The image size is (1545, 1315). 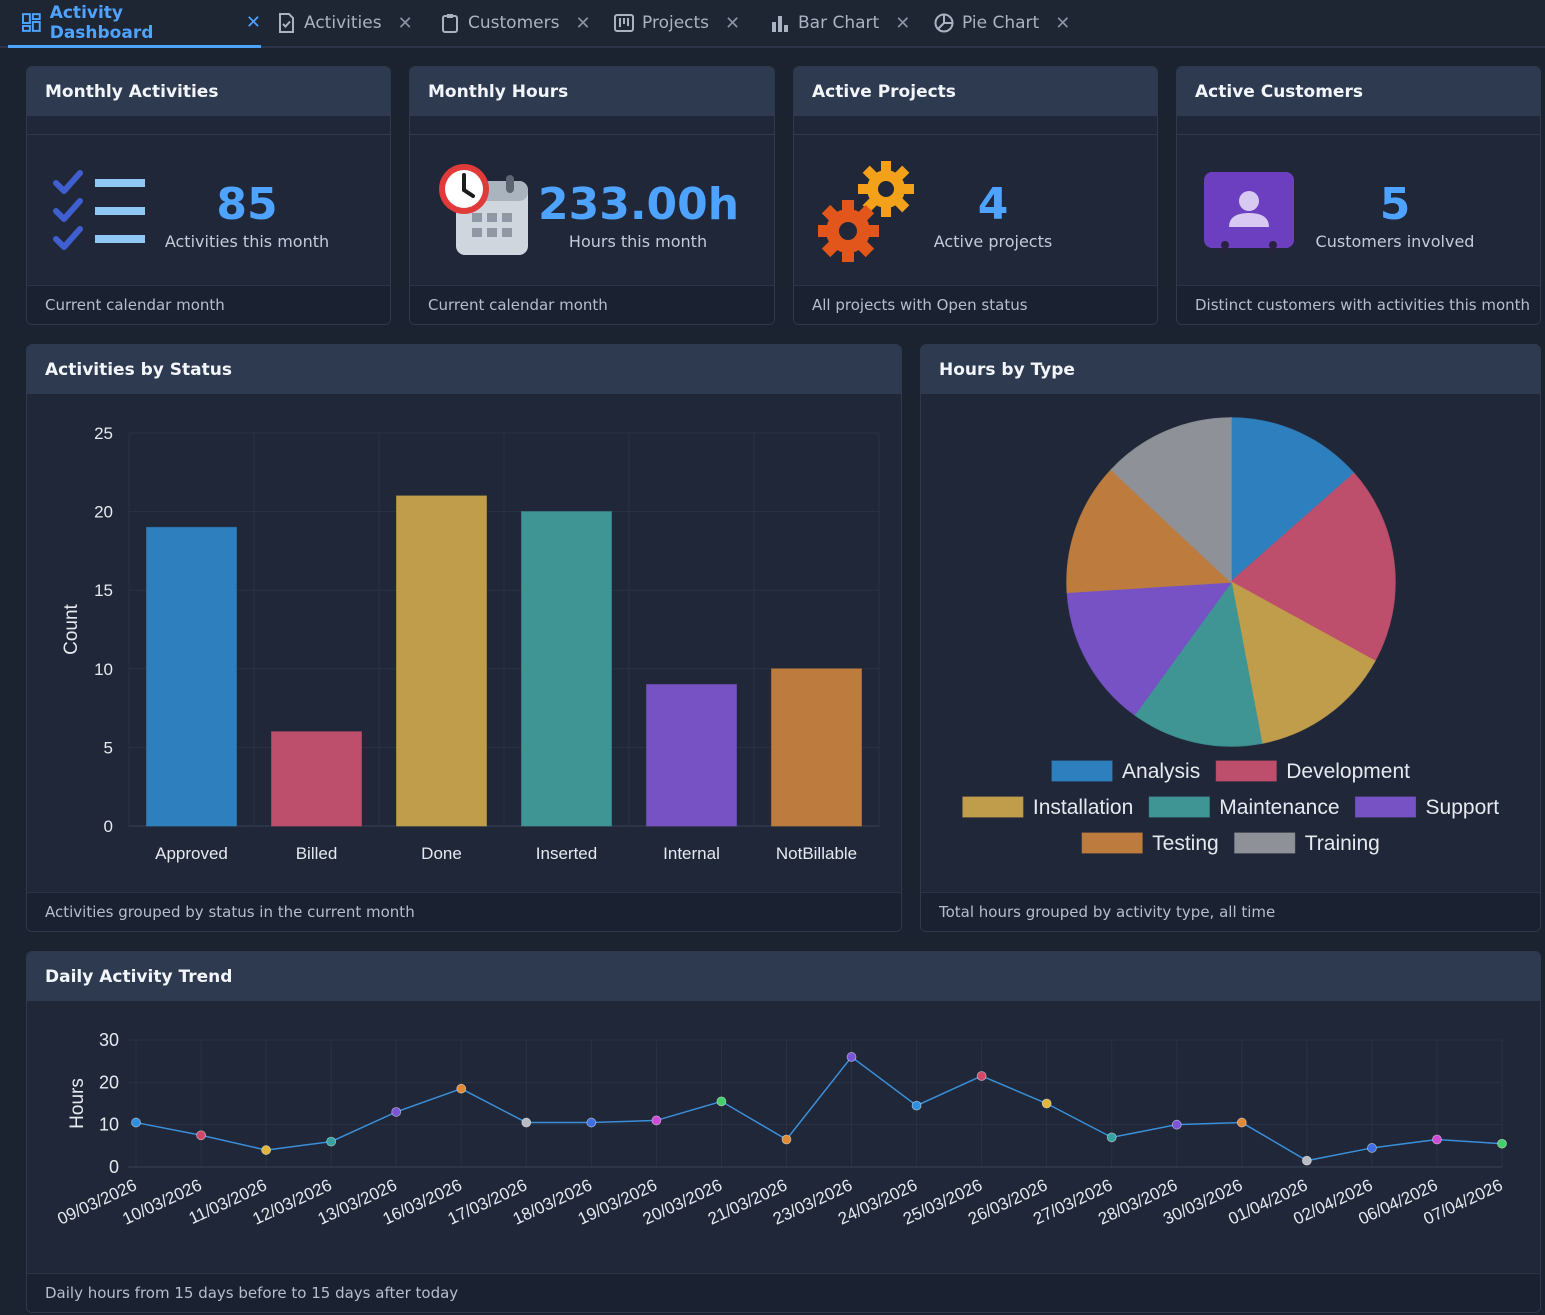 What do you see at coordinates (208, 91) in the screenshot?
I see `card-title: Monthly Activities` at bounding box center [208, 91].